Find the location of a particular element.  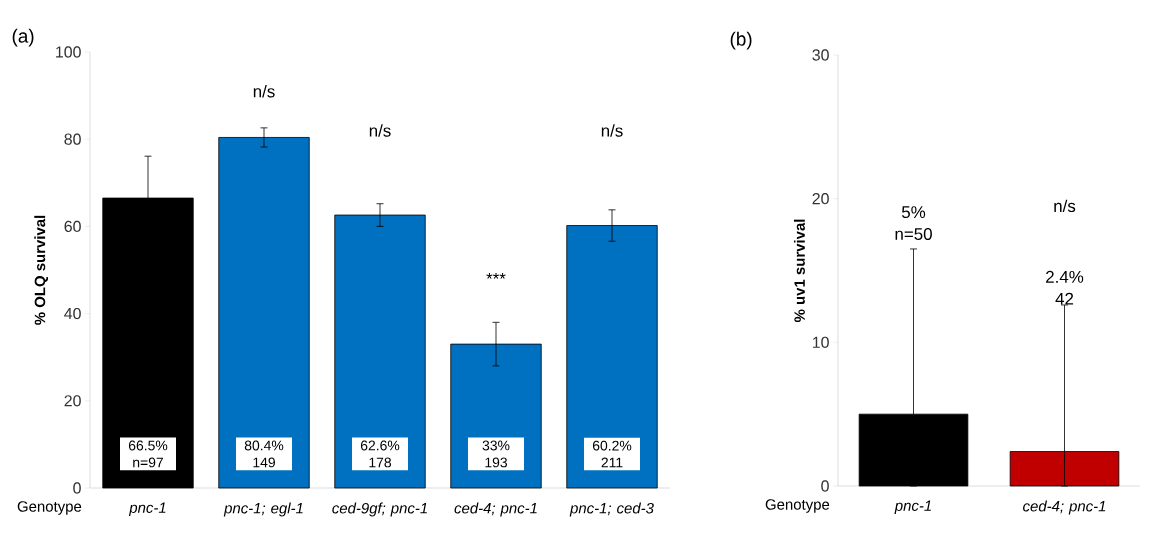

annotation: 2.4% 42 is located at coordinates (1065, 287).